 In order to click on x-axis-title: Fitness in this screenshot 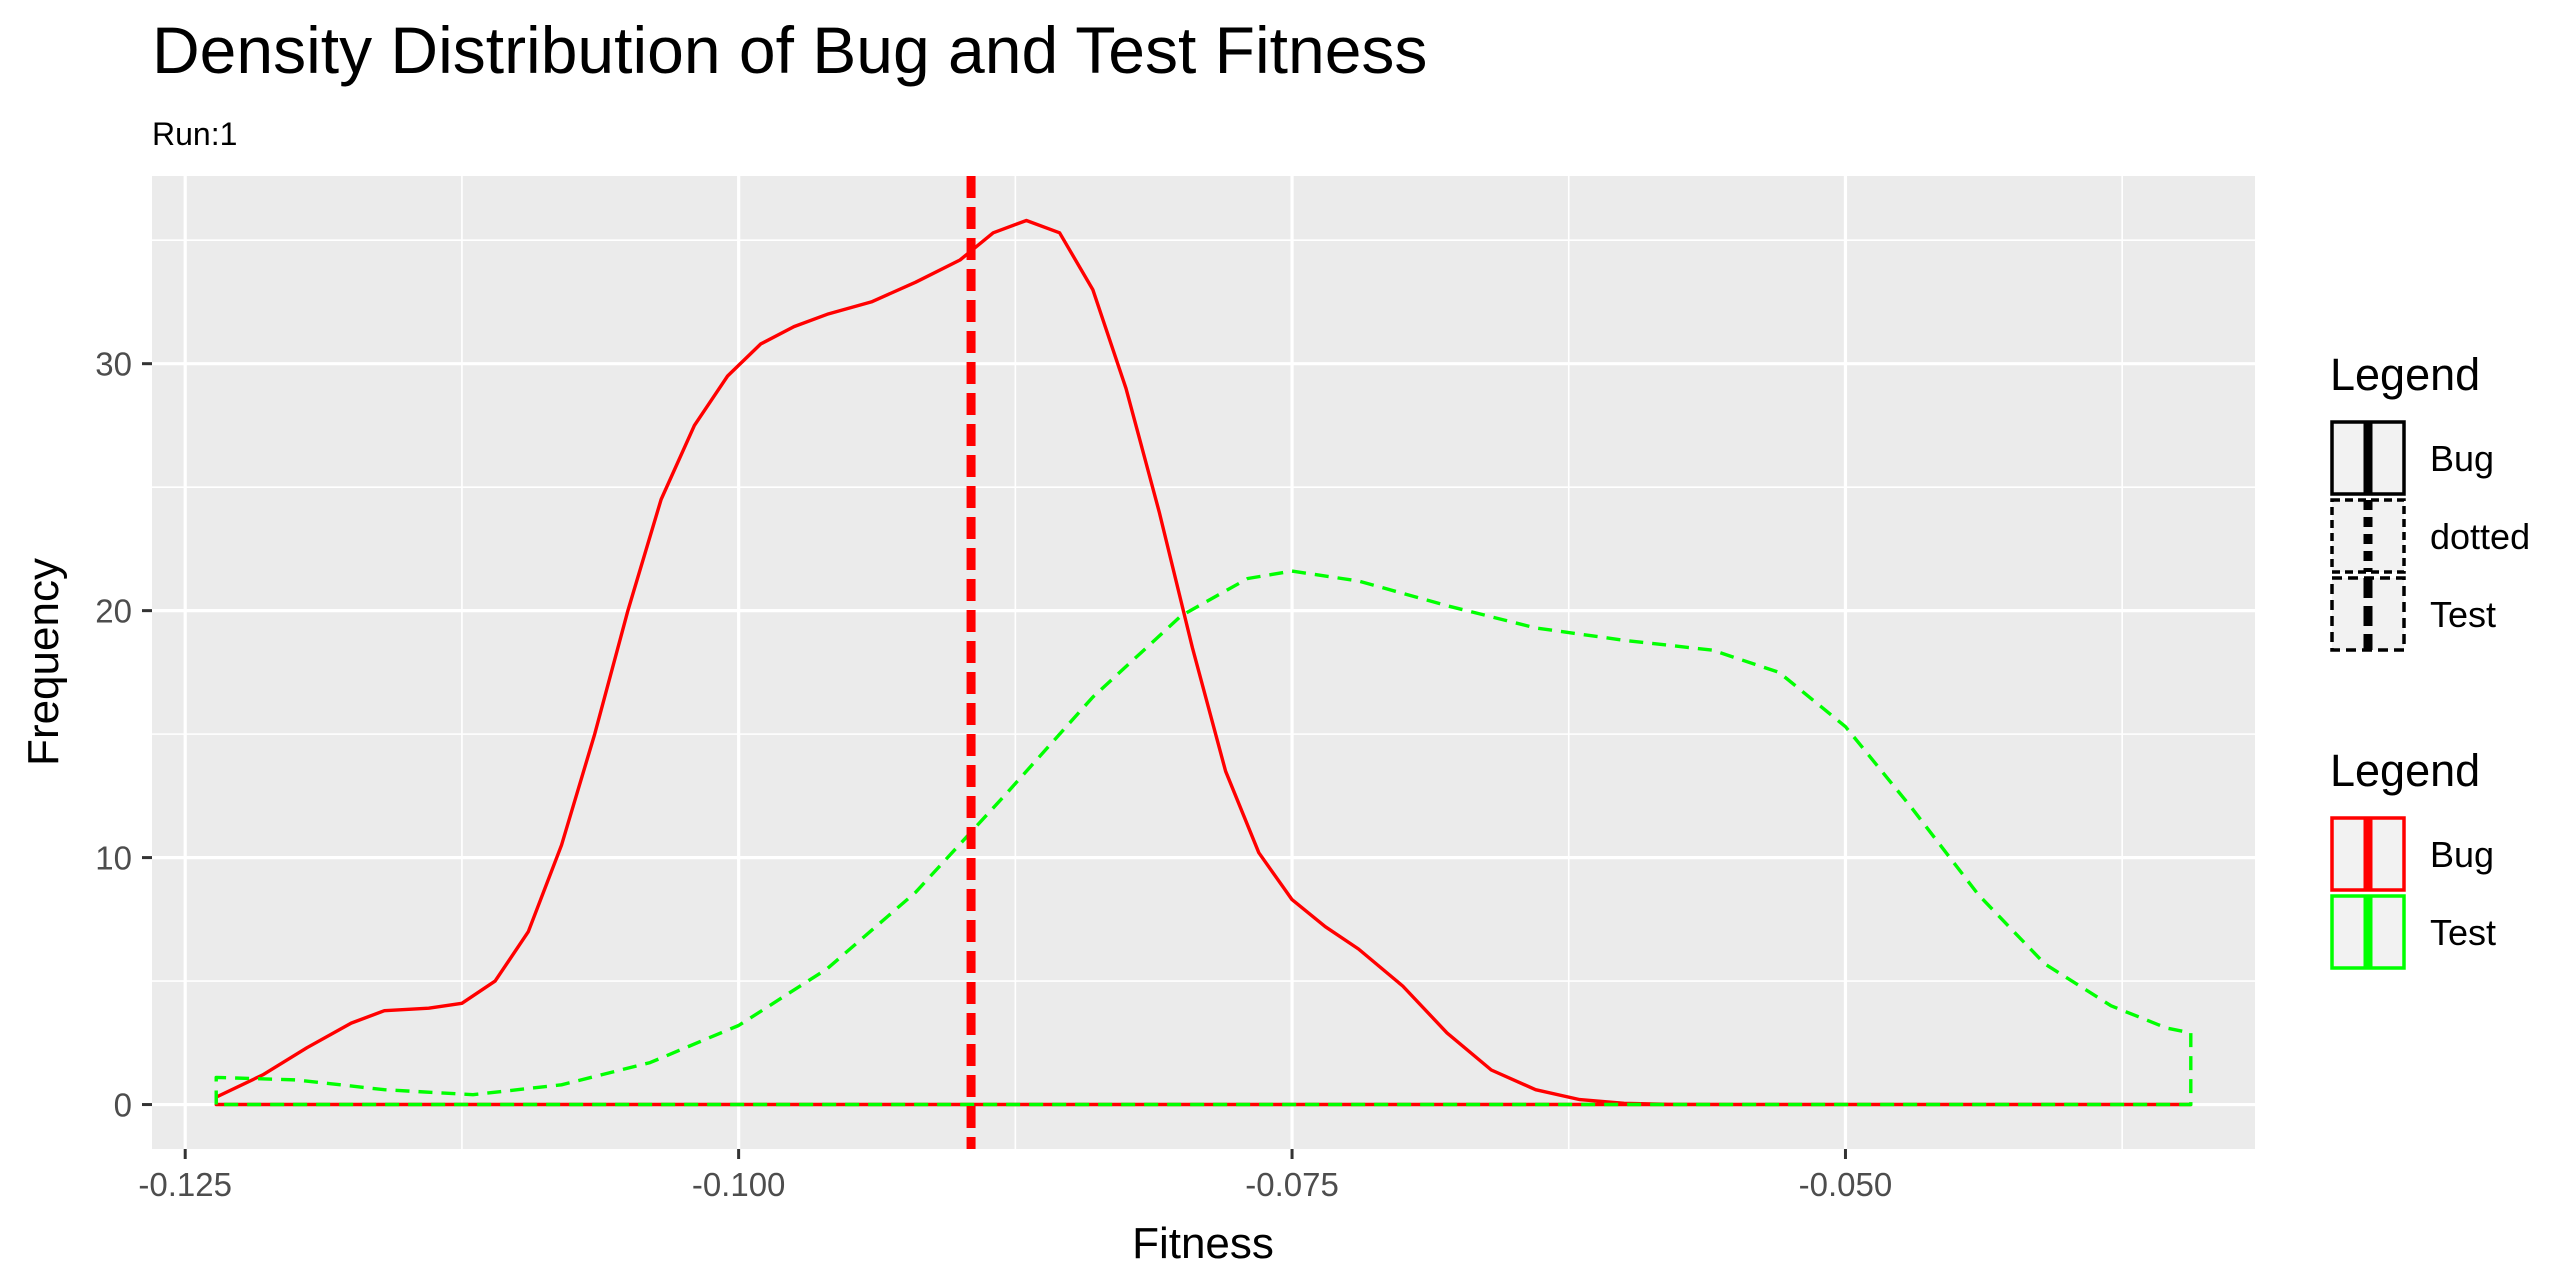, I will do `click(1203, 1243)`.